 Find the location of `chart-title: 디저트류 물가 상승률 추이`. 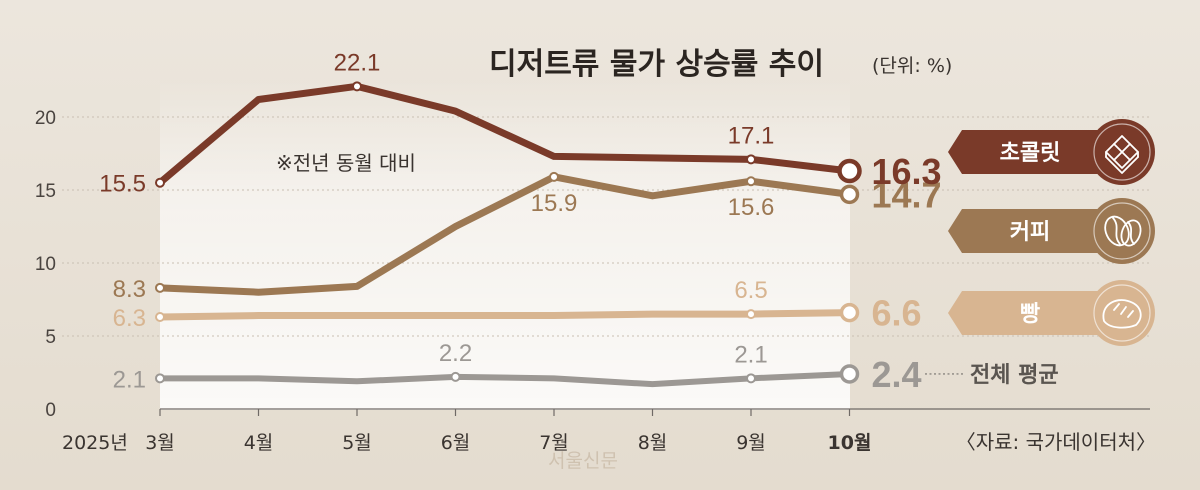

chart-title: 디저트류 물가 상승률 추이 is located at coordinates (656, 64).